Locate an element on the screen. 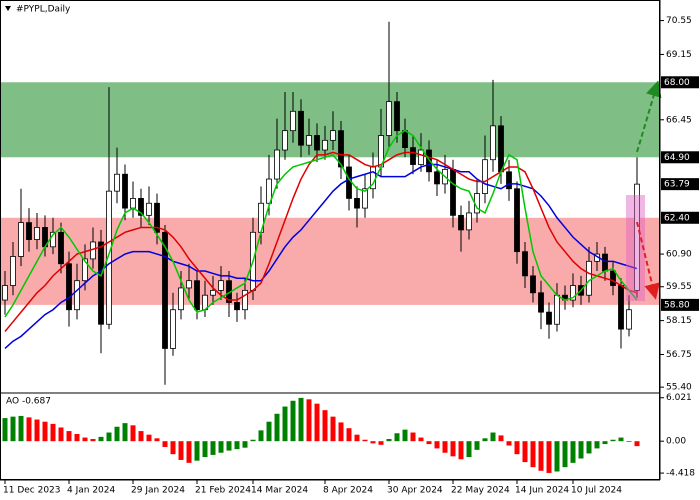 Image resolution: width=700 pixels, height=500 pixels. level-label: 62.40 is located at coordinates (677, 218).